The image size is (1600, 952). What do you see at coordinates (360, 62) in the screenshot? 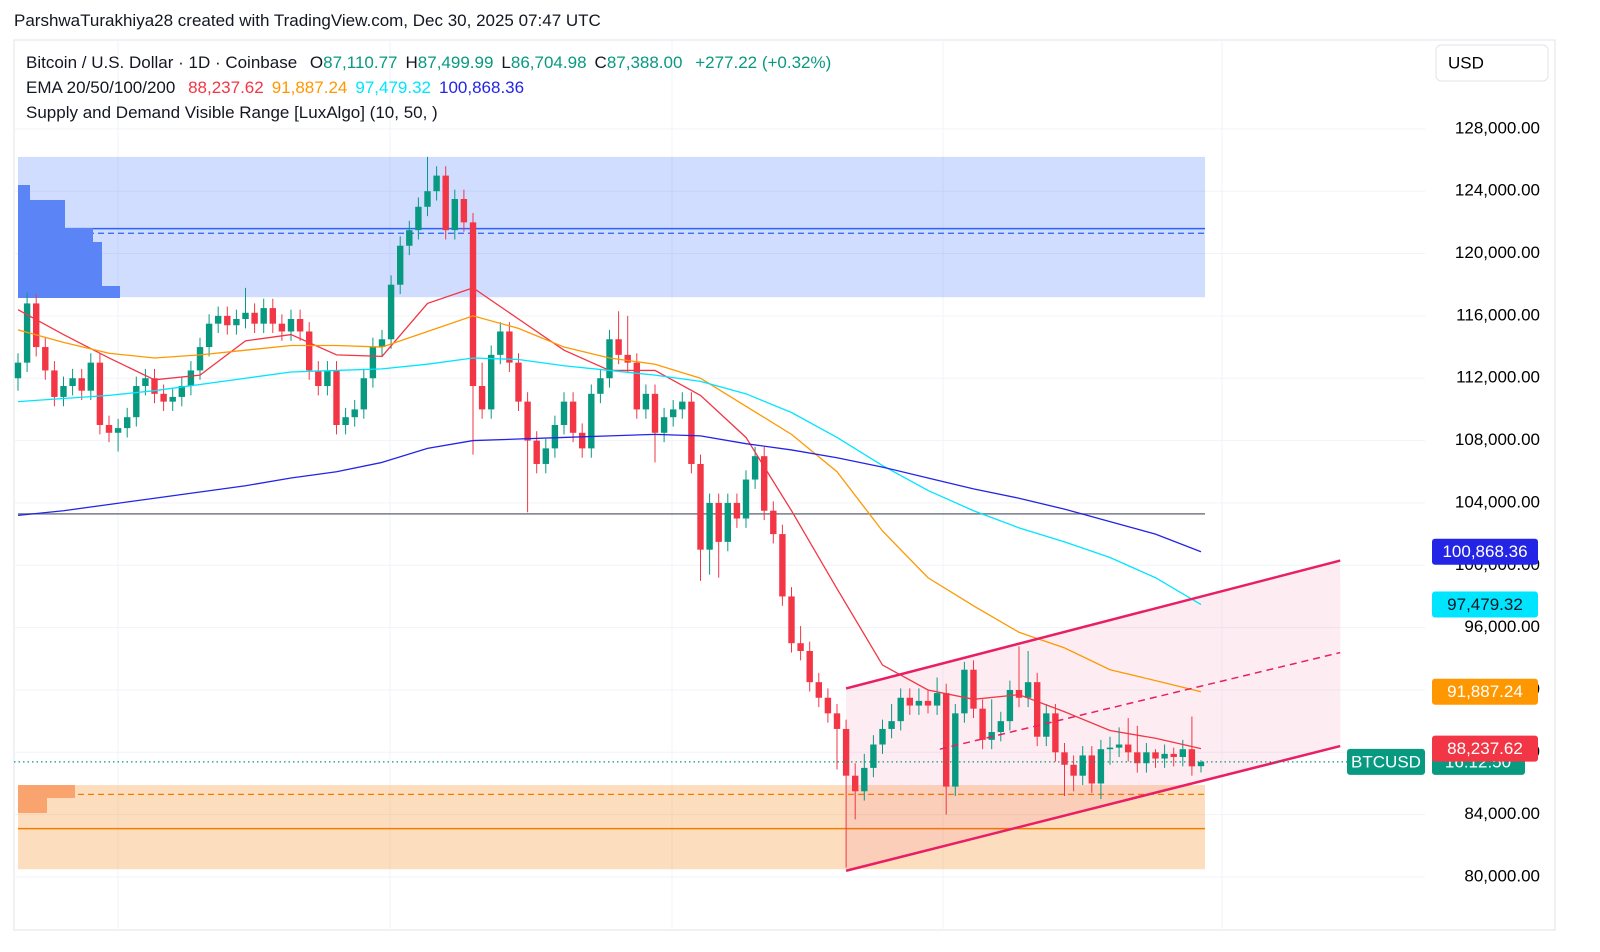
I see `ohlc-value: 87,110.77` at bounding box center [360, 62].